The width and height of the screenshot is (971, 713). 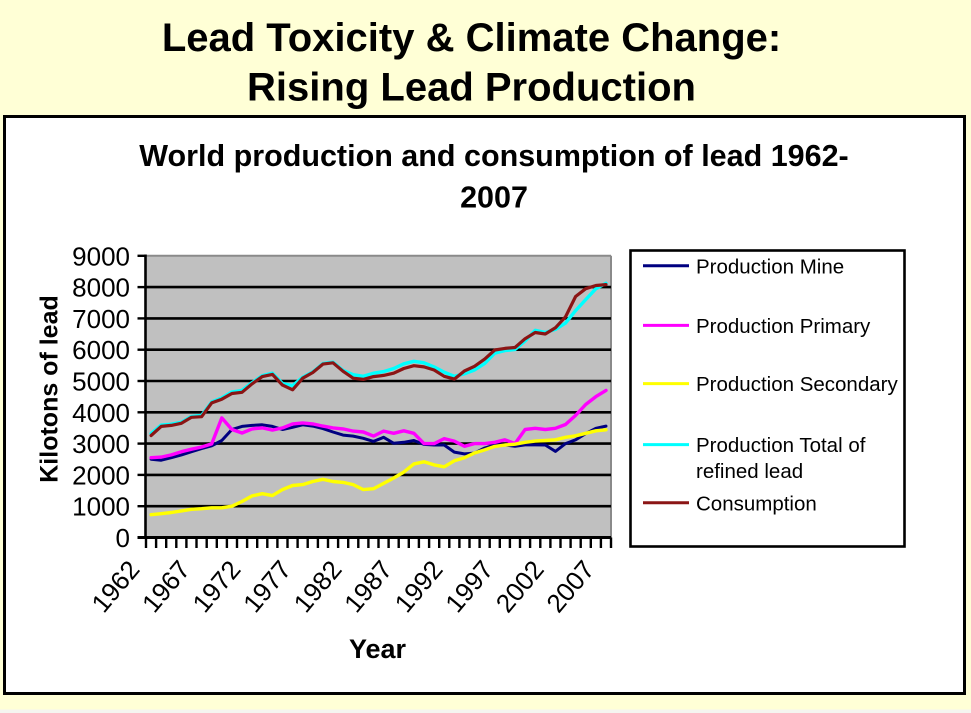 I want to click on svg-text: Year, so click(x=378, y=649).